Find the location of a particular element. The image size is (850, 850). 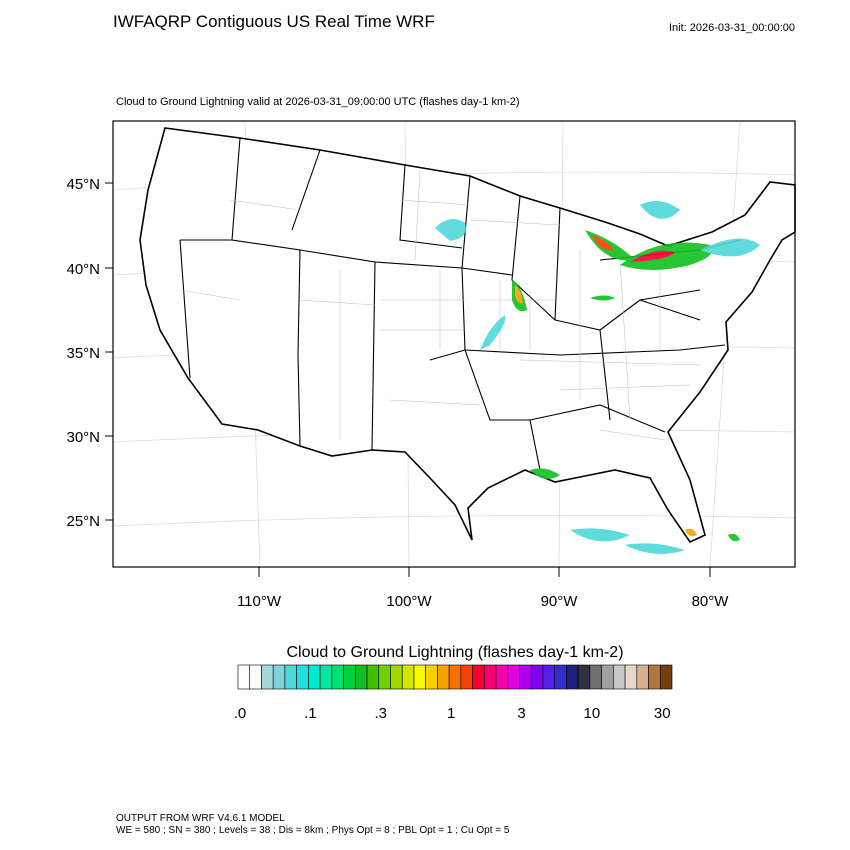

colorbar-label: 30 is located at coordinates (662, 713).